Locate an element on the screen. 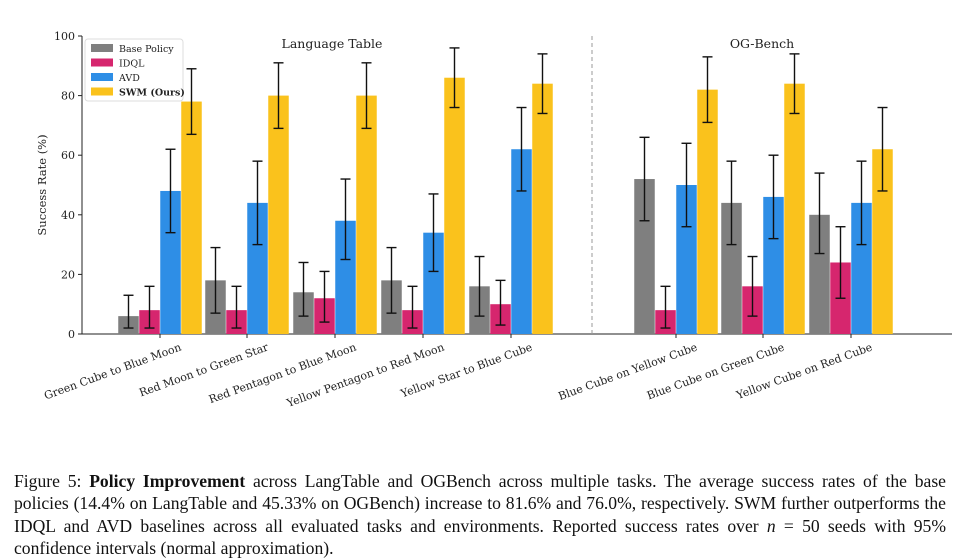 Image resolution: width=960 pixels, height=560 pixels. x-tick-label: Green Cube to Blue Moon is located at coordinates (112, 372).